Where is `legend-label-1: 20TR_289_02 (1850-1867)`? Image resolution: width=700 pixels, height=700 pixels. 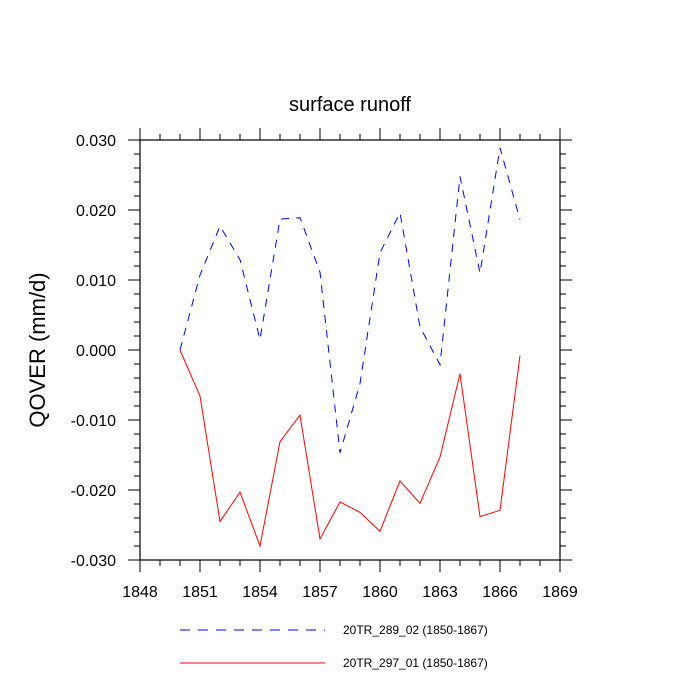
legend-label-1: 20TR_289_02 (1850-1867) is located at coordinates (415, 630).